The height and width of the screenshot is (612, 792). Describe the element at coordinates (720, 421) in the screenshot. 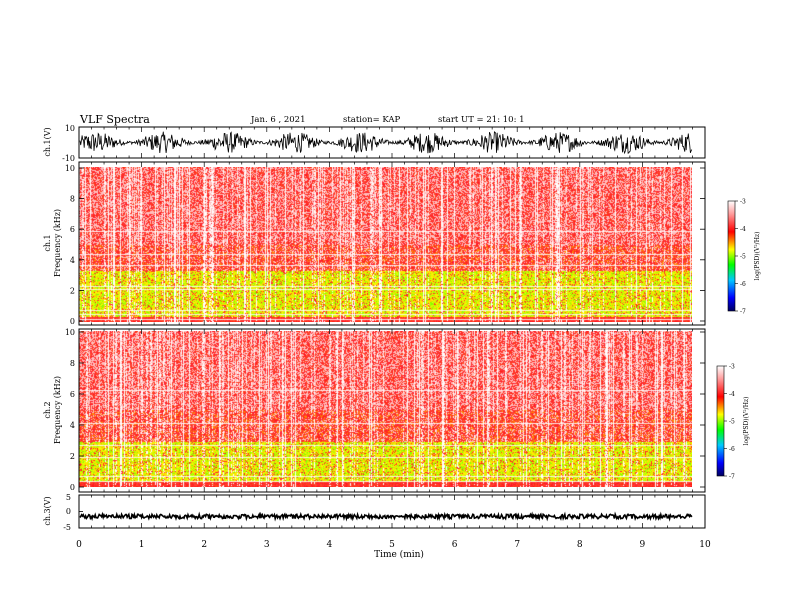

I see `ch2-colorbar-gradient` at that location.